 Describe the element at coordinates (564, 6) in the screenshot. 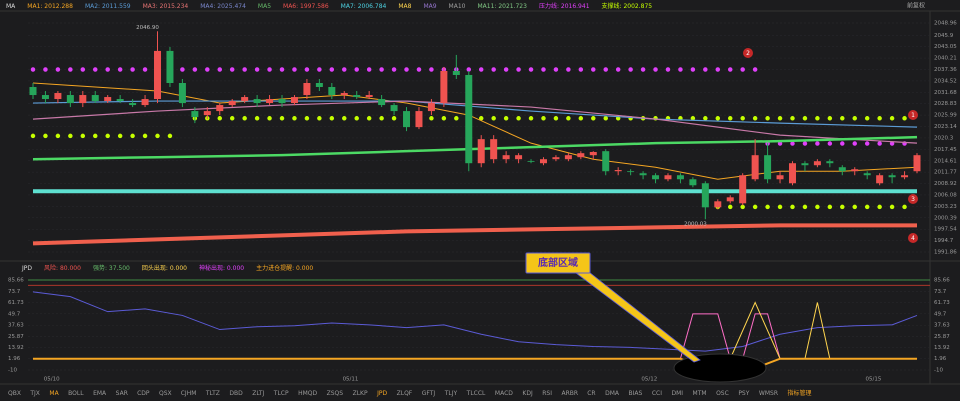

I see `legend-item: 压力线: 2016.941` at that location.